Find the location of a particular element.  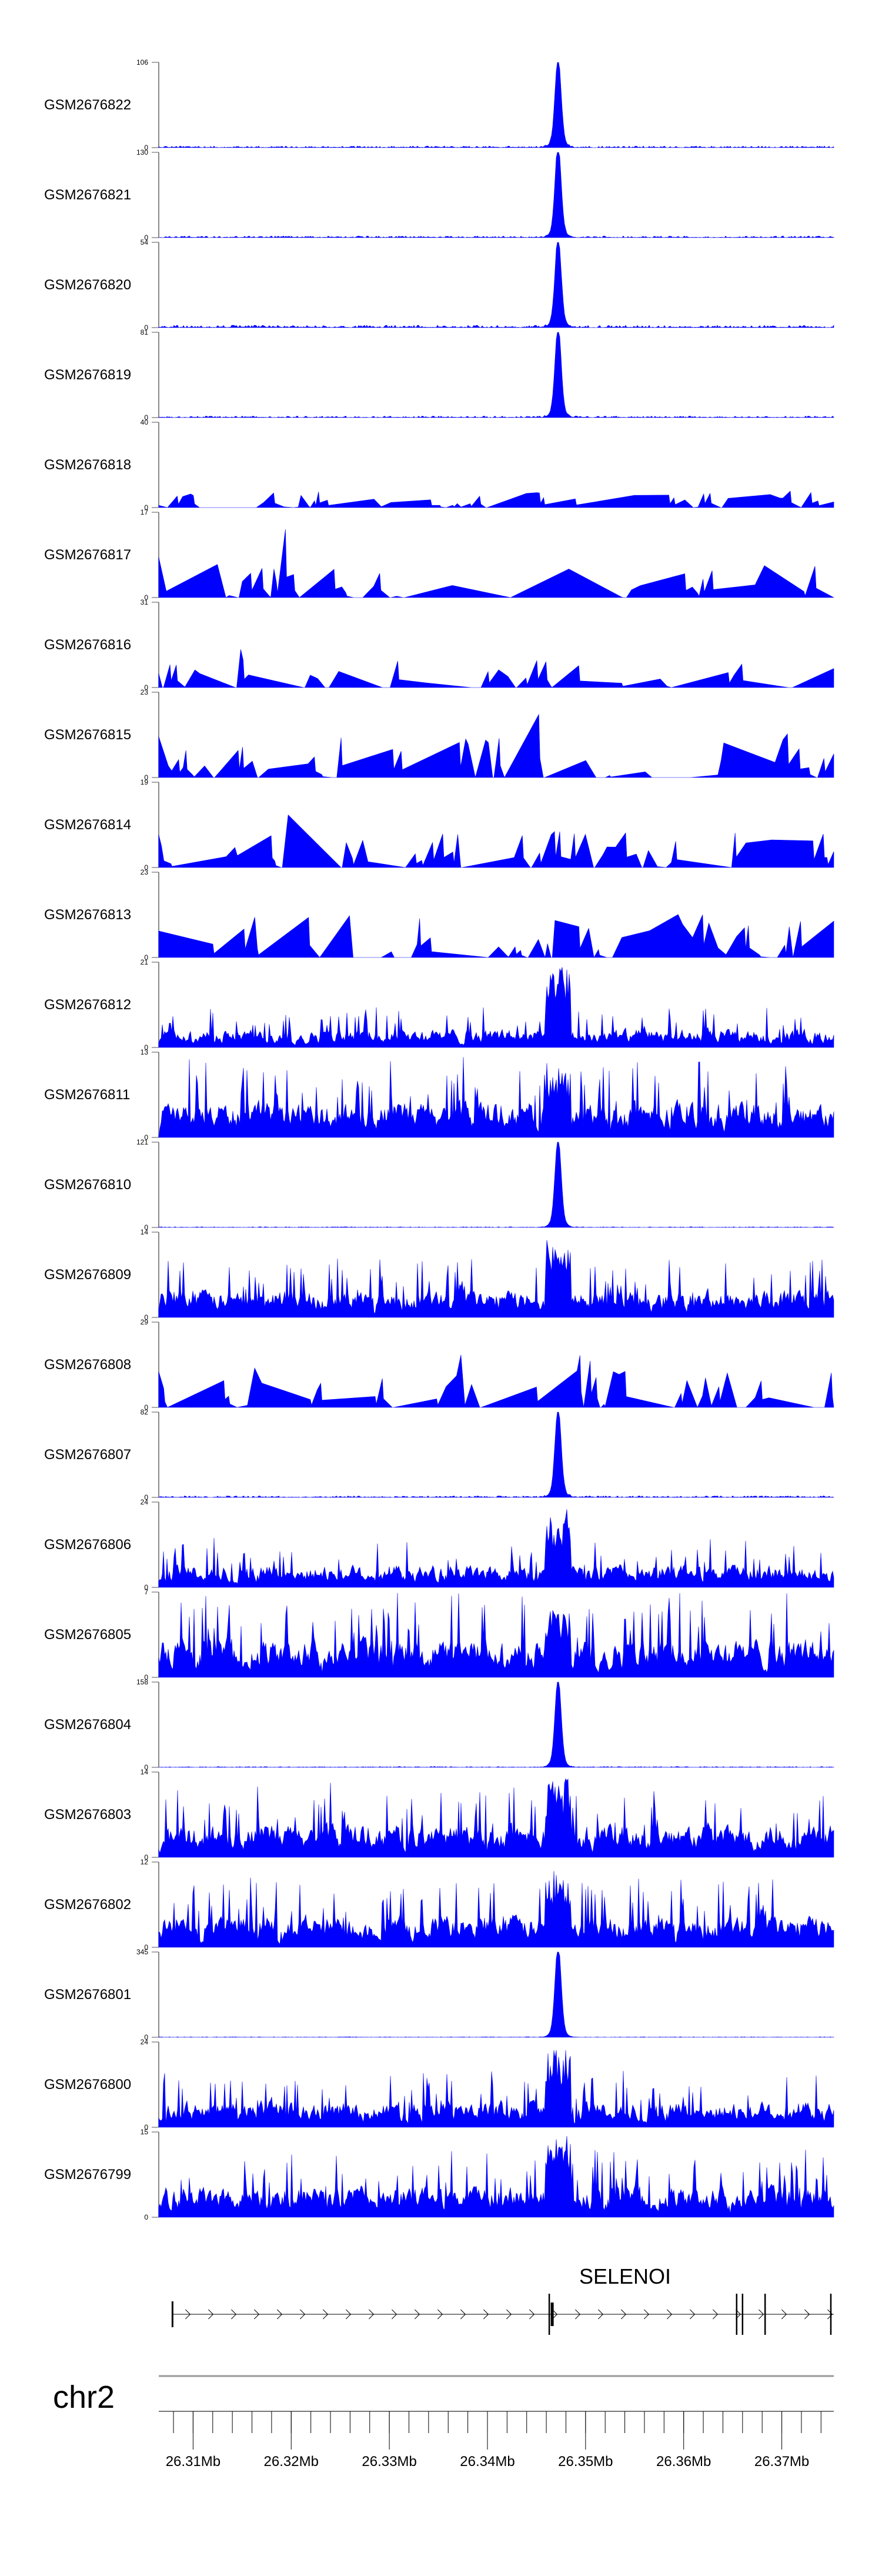

y-max-label: 345 is located at coordinates (142, 1952).